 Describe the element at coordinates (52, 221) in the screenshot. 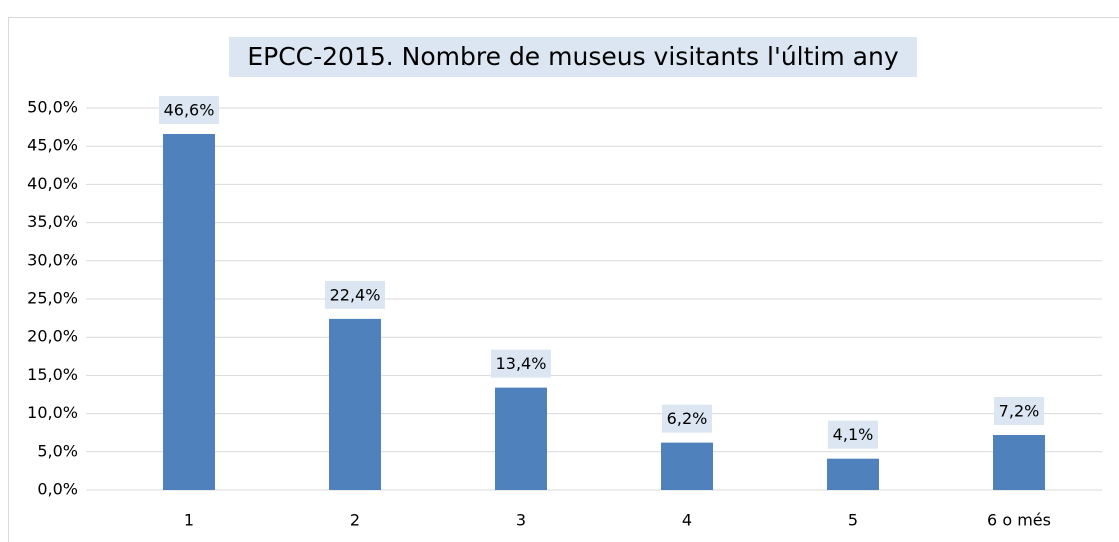

I see `y-tick-label: 35,0%` at that location.